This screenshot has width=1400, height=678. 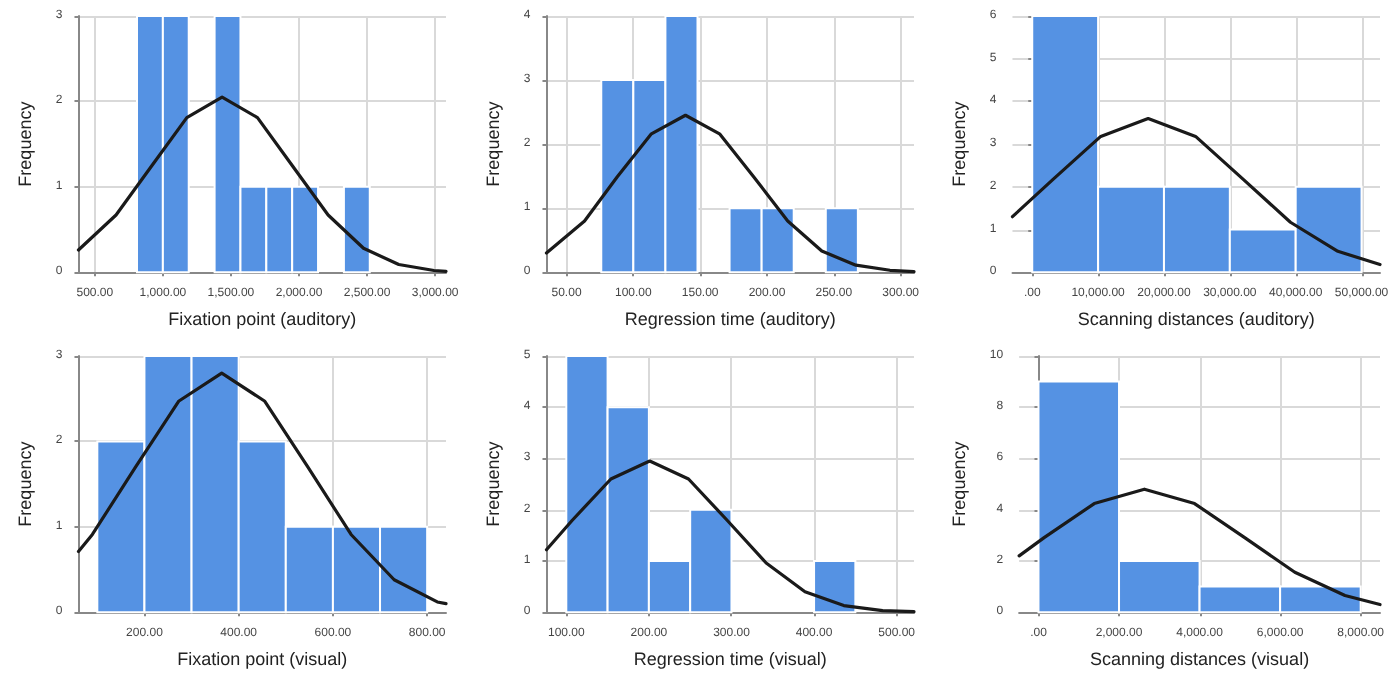 I want to click on x-axis-title: Scanning distances (visual), so click(x=1200, y=659).